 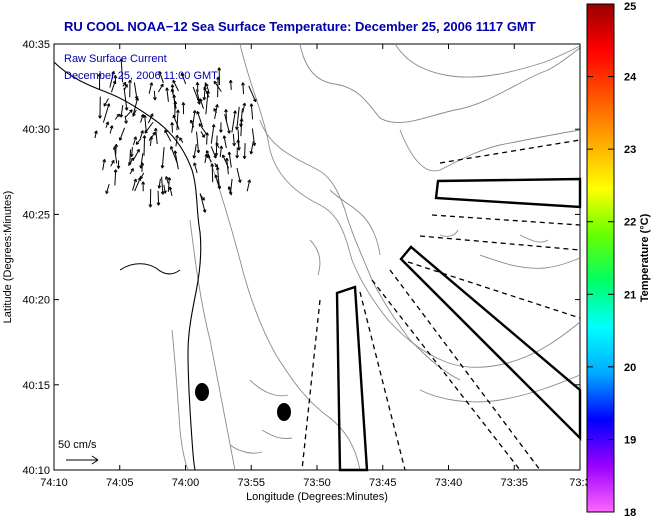 What do you see at coordinates (630, 7) in the screenshot?
I see `colorbar-tick-label: 25` at bounding box center [630, 7].